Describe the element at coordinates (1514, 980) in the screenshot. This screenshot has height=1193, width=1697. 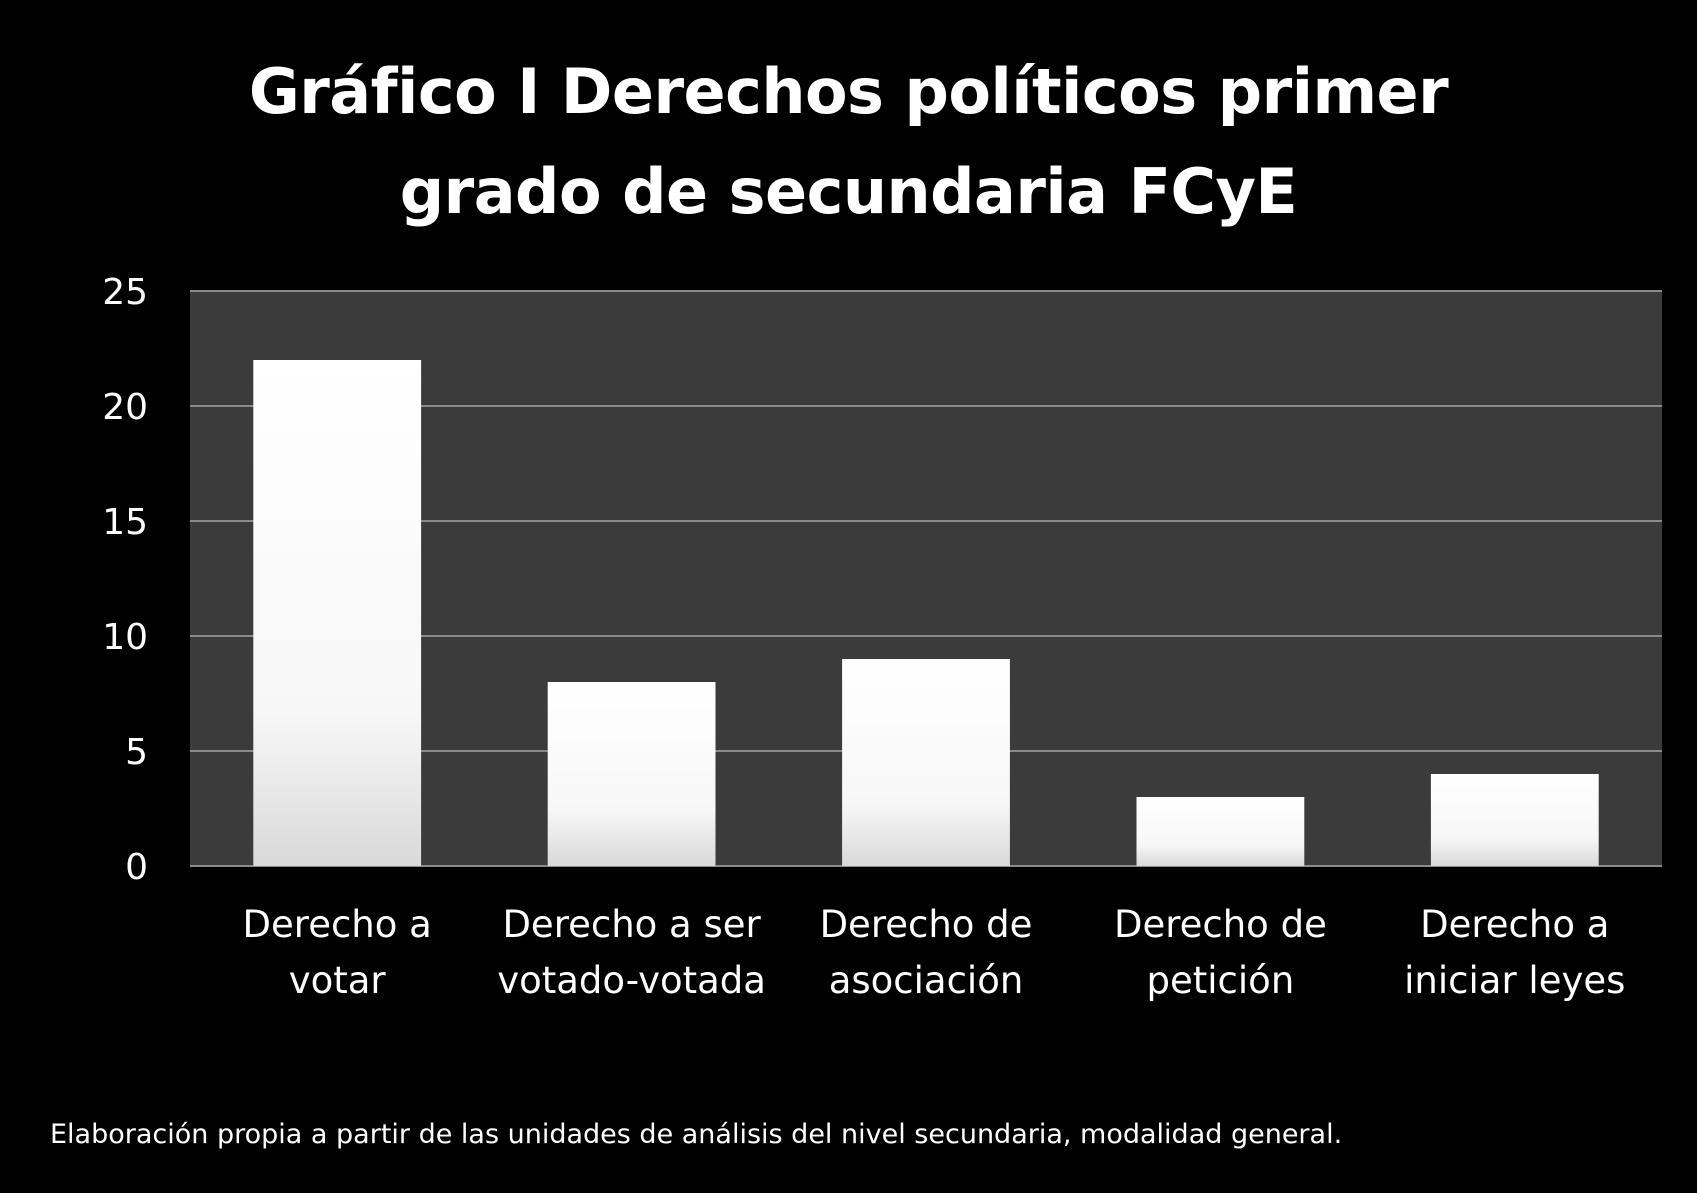
I see `x-category-label: iniciar leyes` at that location.